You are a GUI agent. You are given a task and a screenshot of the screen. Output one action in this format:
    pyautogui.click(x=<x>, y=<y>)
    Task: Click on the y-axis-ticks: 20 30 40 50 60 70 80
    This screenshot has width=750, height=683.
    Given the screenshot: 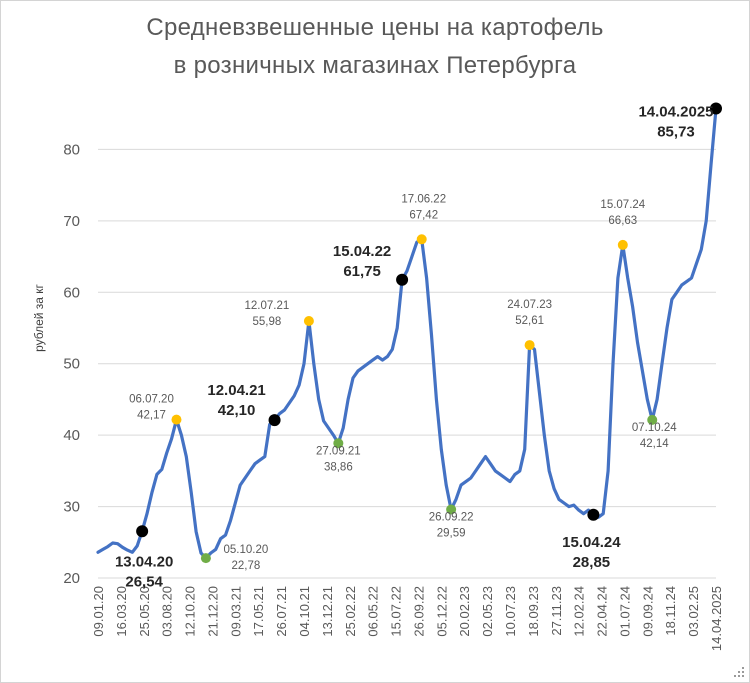 What is the action you would take?
    pyautogui.click(x=71, y=364)
    